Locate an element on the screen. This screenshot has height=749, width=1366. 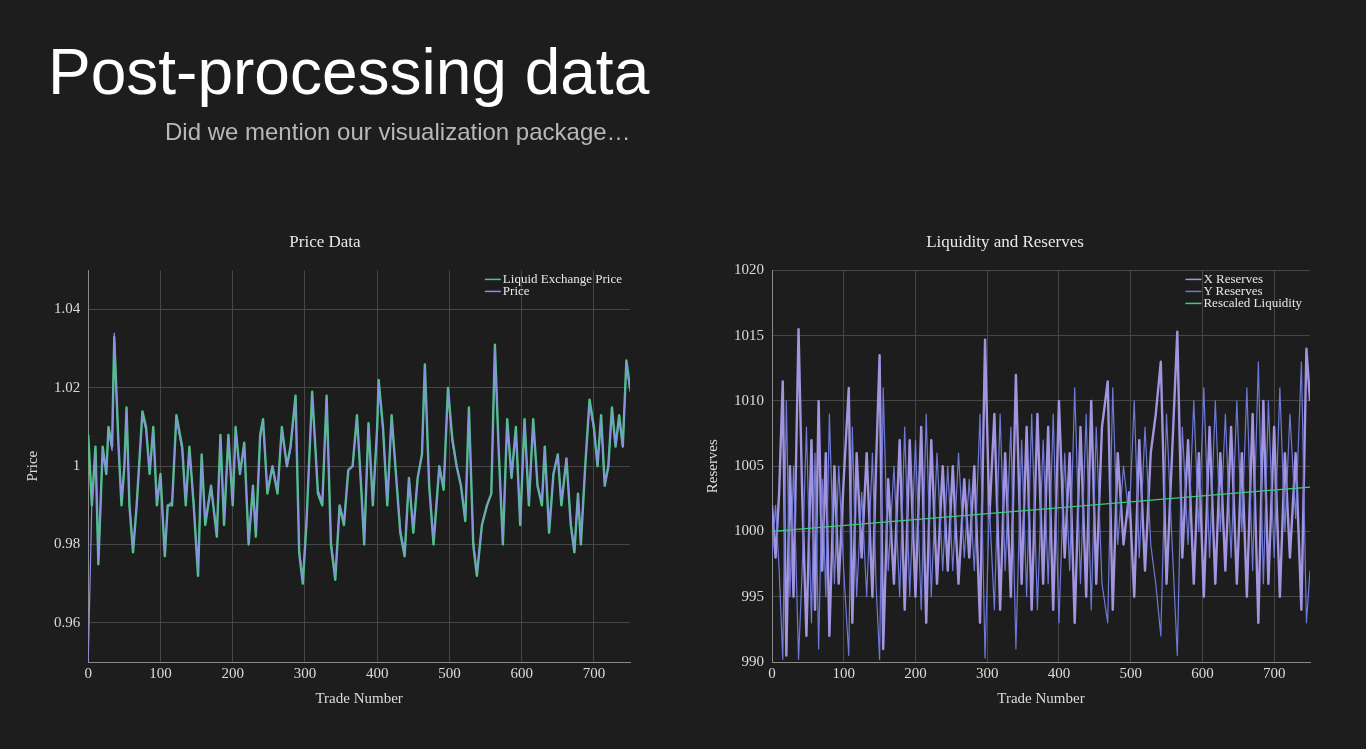
y-axis-title: Price is located at coordinates (31, 466).